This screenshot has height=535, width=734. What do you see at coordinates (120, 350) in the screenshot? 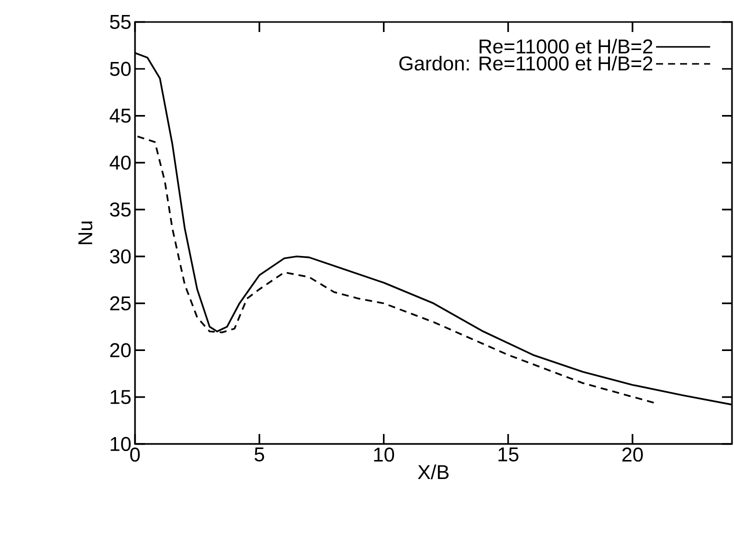
I see `y-tick-label: 20` at bounding box center [120, 350].